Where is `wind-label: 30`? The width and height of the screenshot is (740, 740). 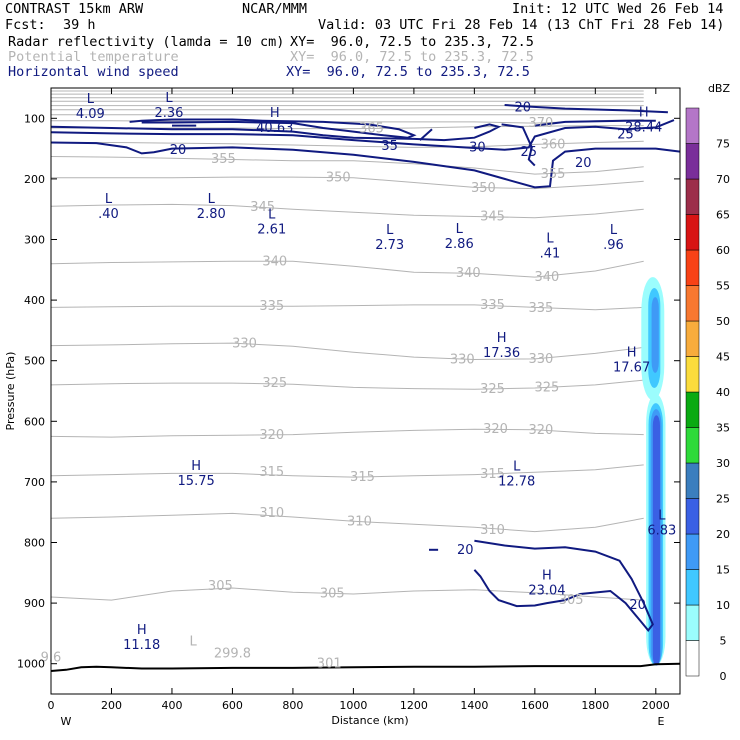 wind-label: 30 is located at coordinates (477, 147).